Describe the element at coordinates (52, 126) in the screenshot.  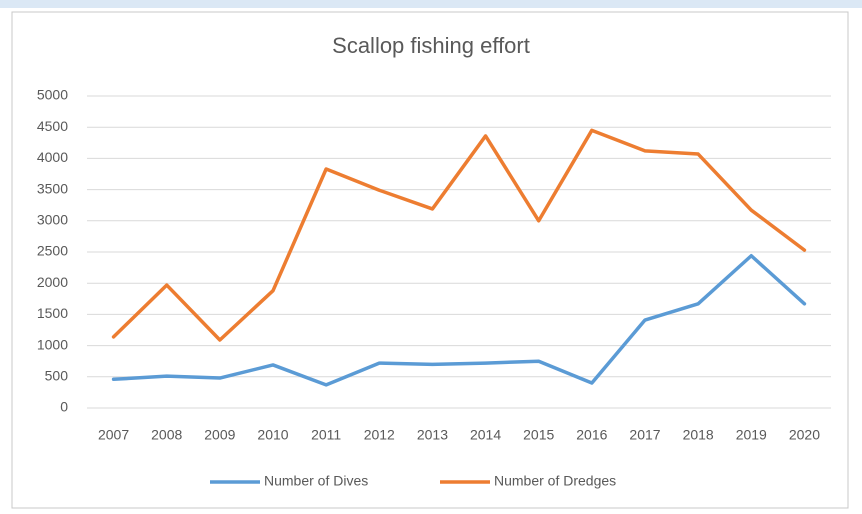
I see `y-tick-label: 4500` at that location.